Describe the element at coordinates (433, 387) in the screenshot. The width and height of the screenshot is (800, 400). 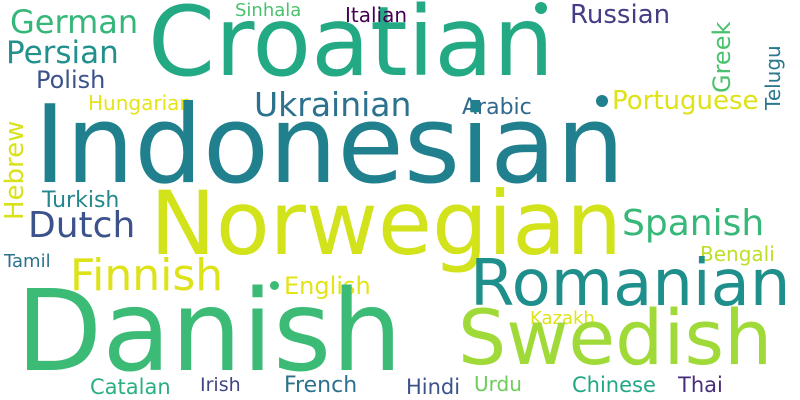
I see `word-hindi: Hindi` at that location.